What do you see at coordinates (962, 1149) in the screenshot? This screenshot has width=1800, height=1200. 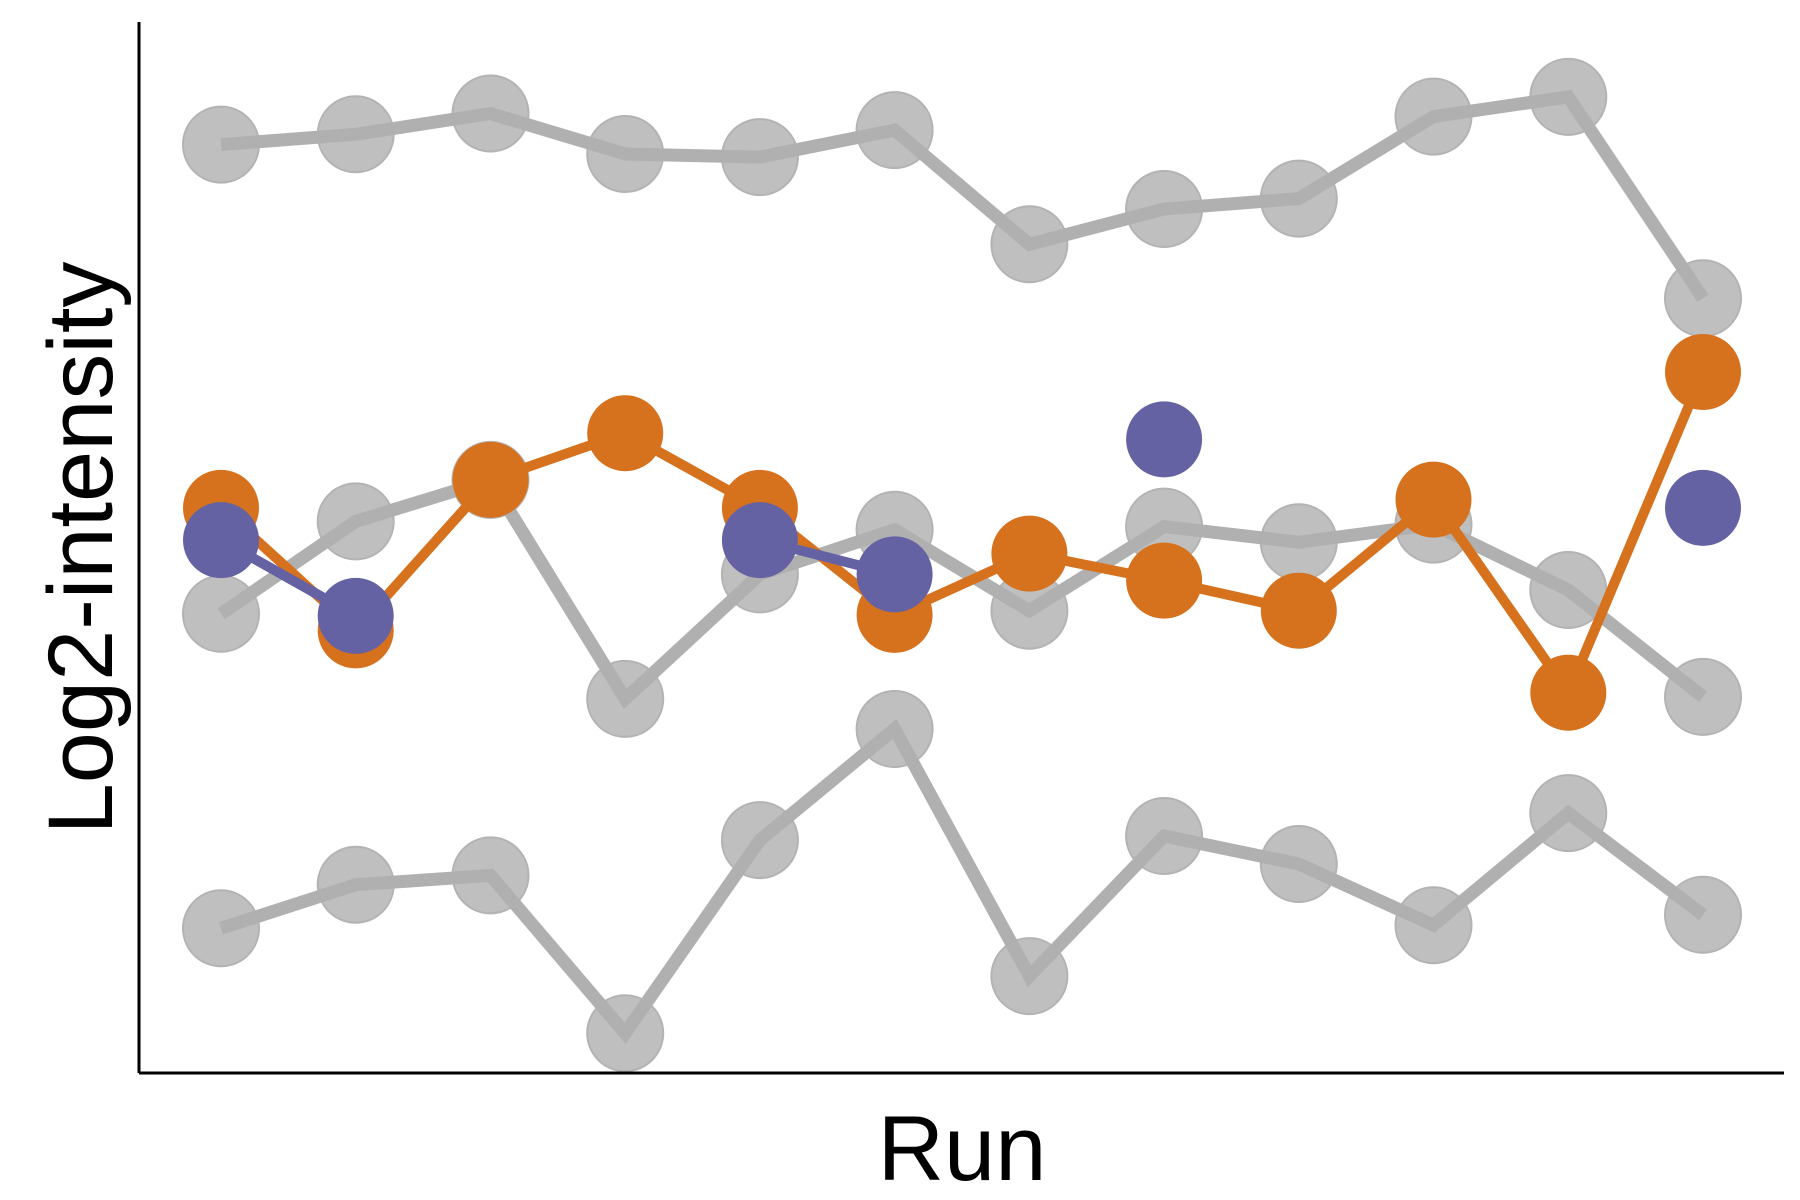 I see `x-axis-label: Run` at bounding box center [962, 1149].